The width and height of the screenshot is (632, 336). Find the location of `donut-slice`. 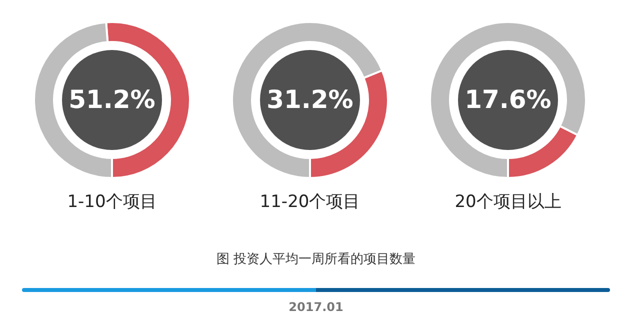

donut-slice is located at coordinates (508, 100).